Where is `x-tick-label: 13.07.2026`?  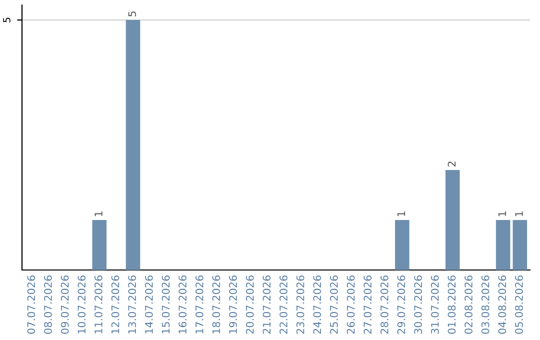
x-tick-label: 13.07.2026 is located at coordinates (132, 305).